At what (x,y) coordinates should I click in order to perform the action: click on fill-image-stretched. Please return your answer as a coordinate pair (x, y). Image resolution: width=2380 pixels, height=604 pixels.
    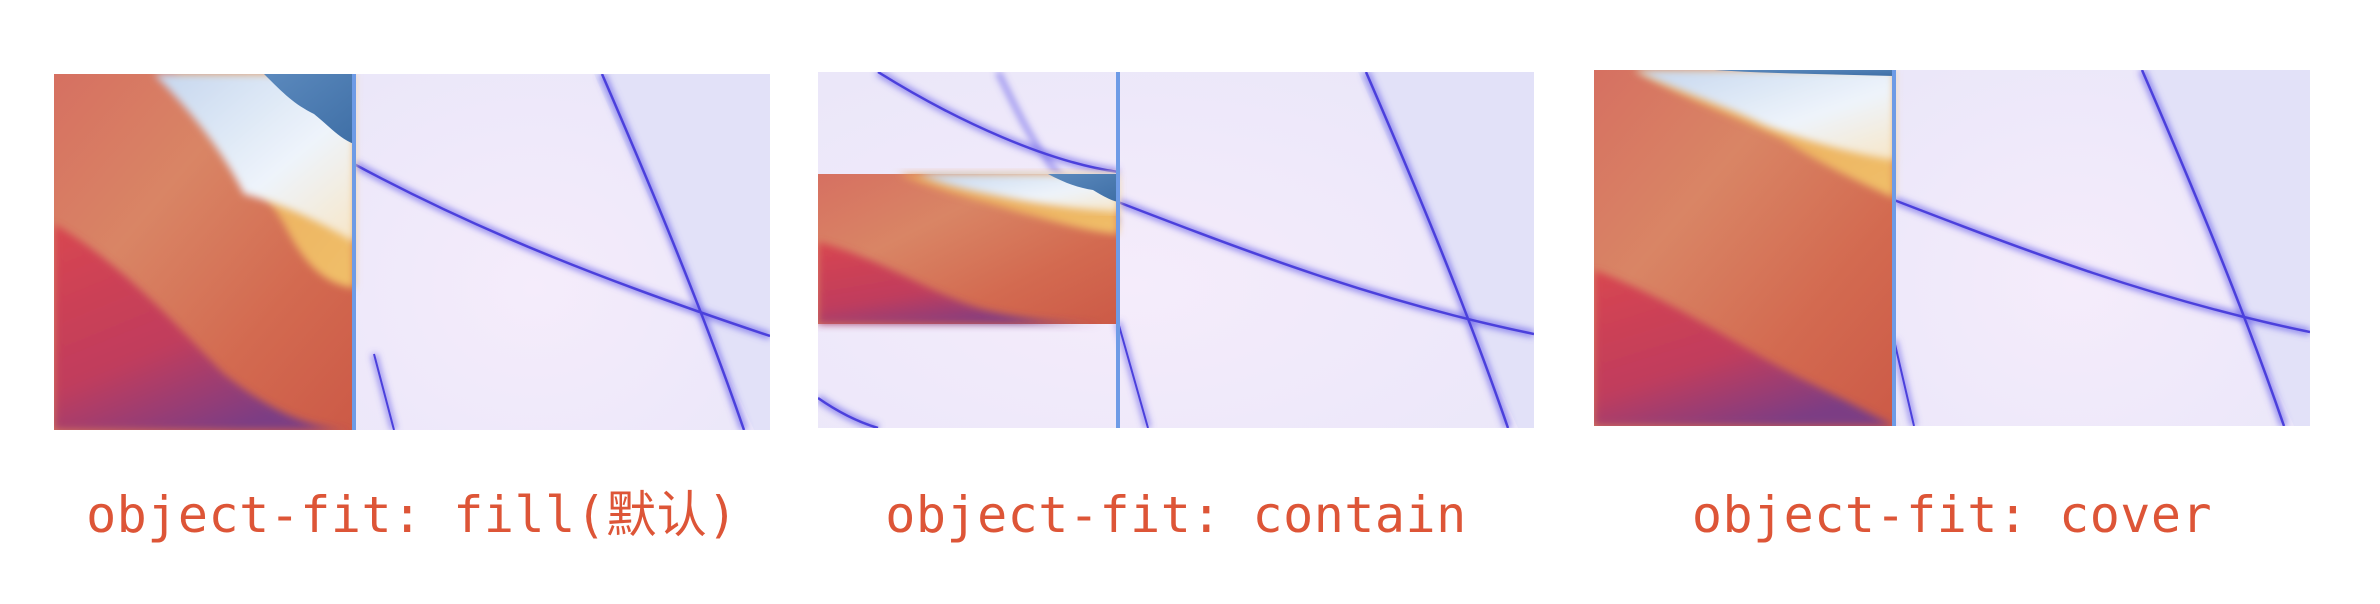
    Looking at the image, I should click on (204, 252).